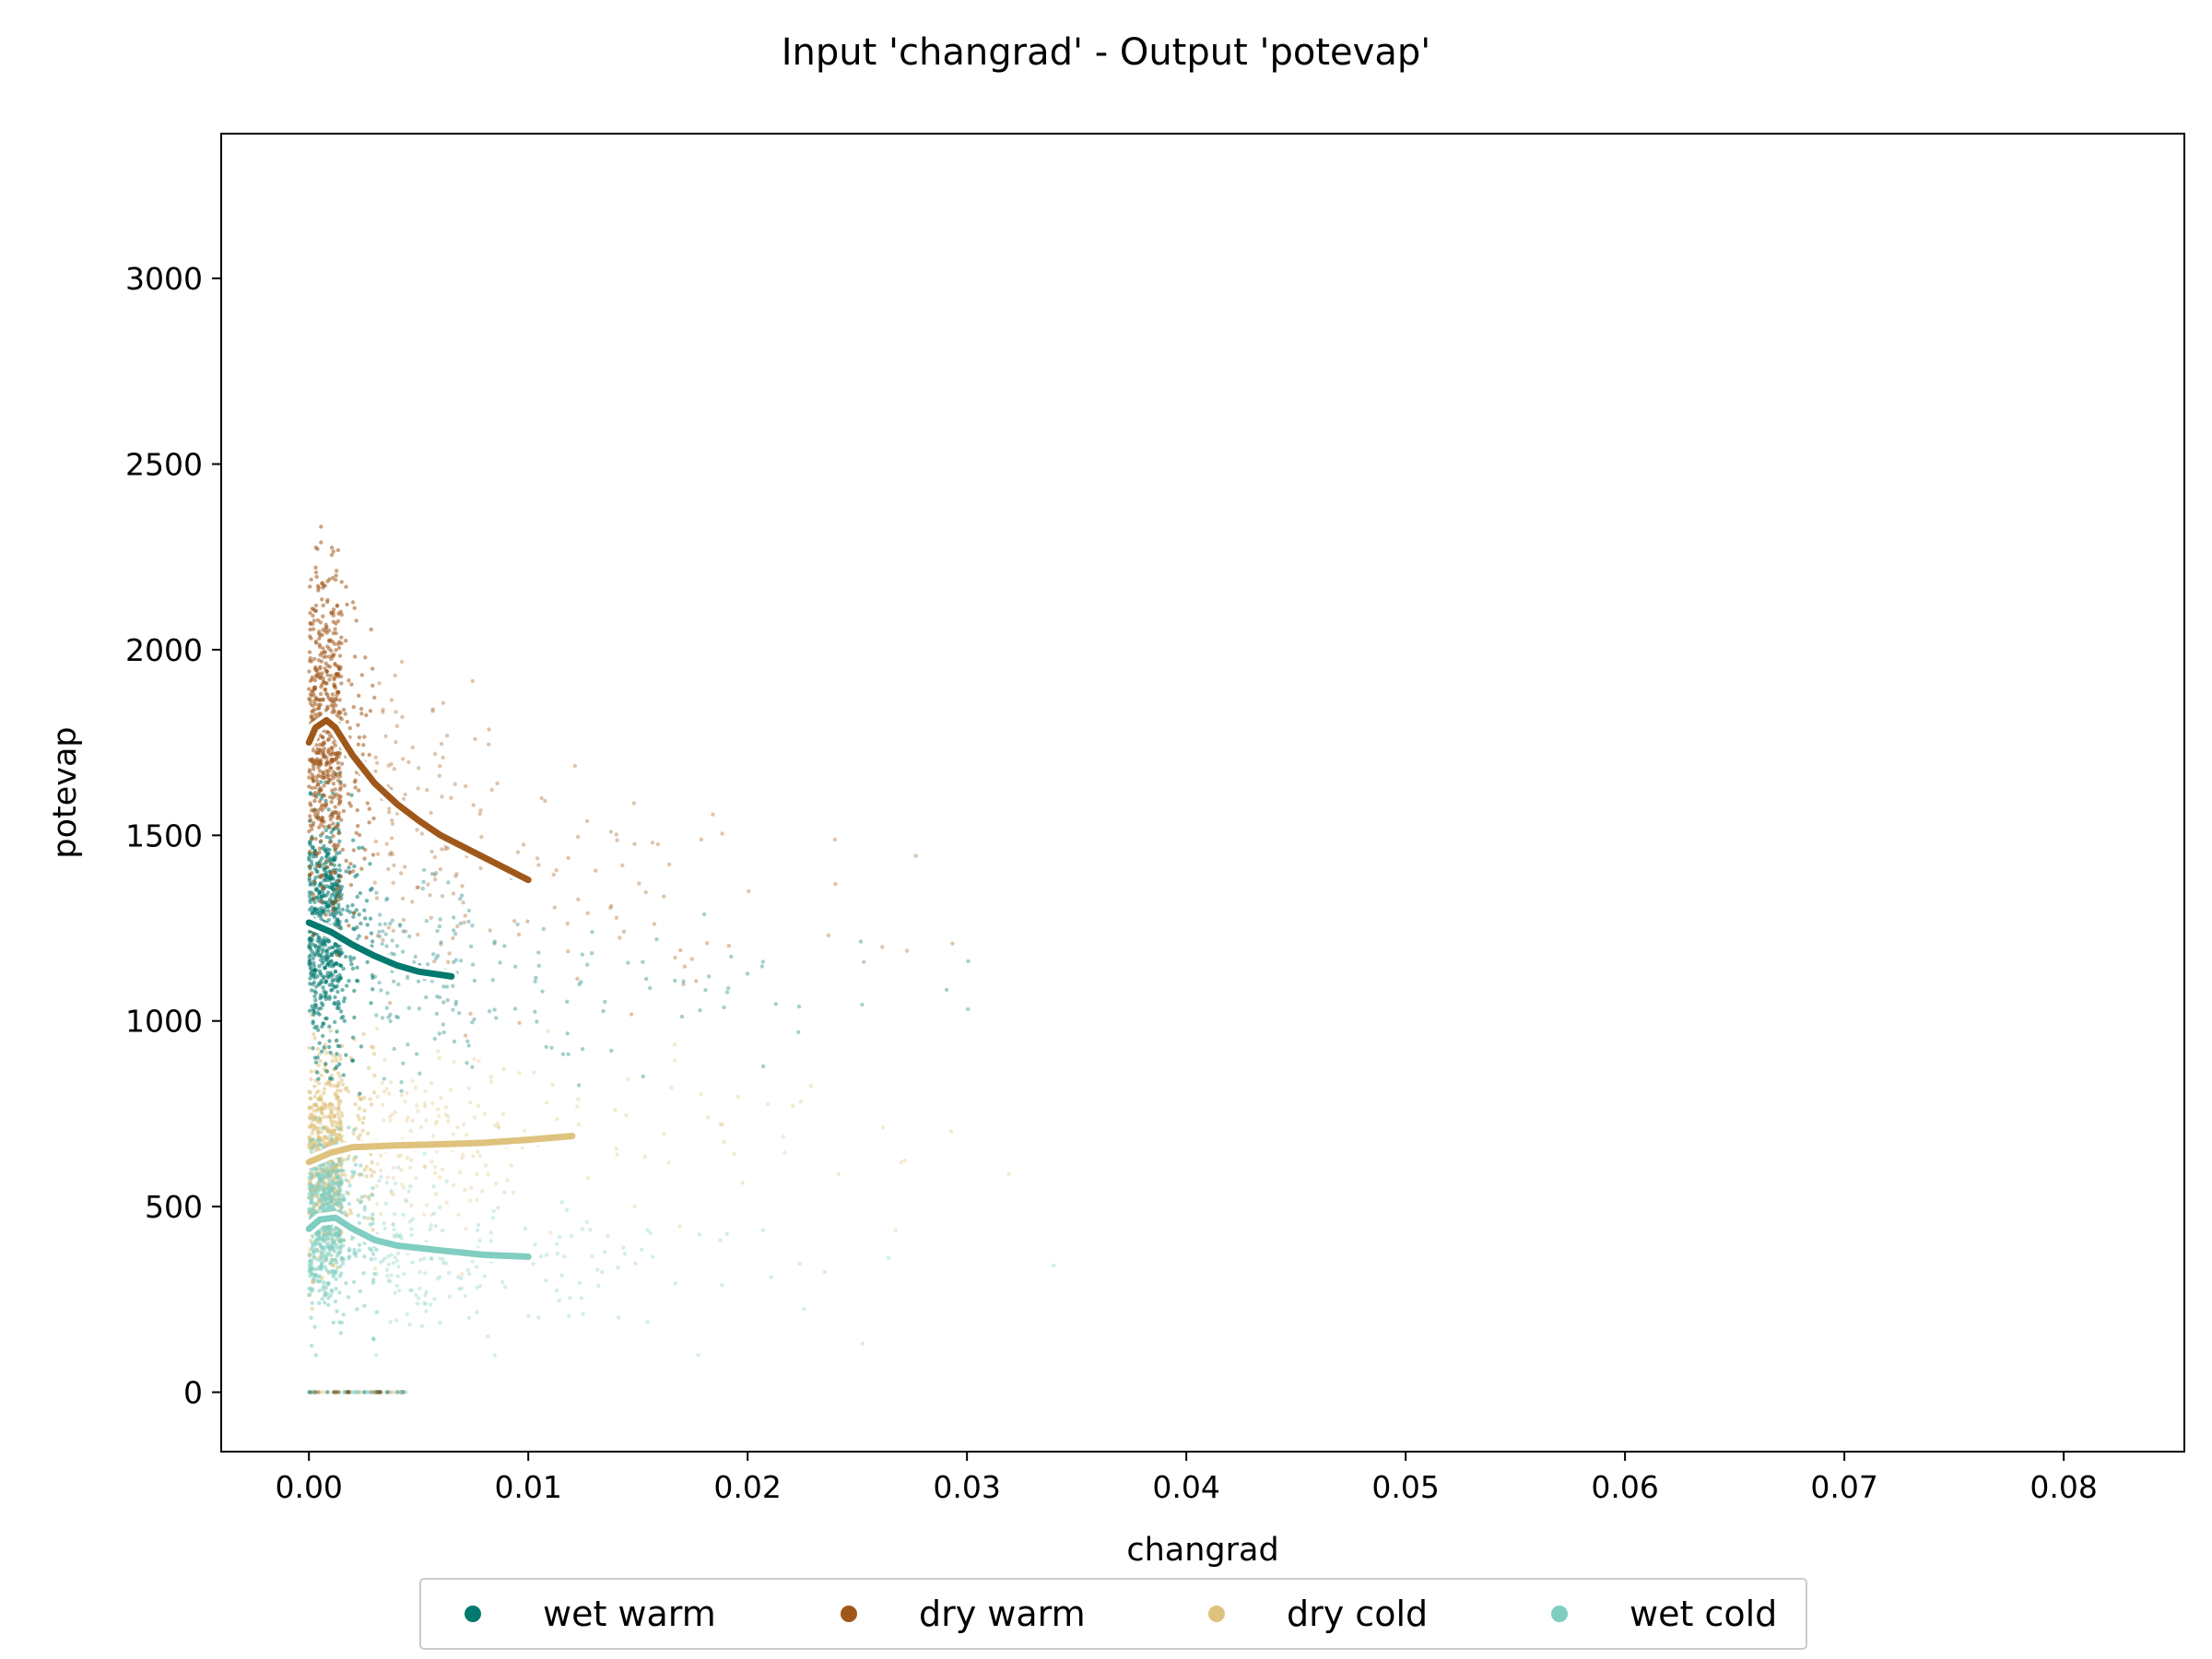  I want to click on legend-label: wet warm, so click(629, 1614).